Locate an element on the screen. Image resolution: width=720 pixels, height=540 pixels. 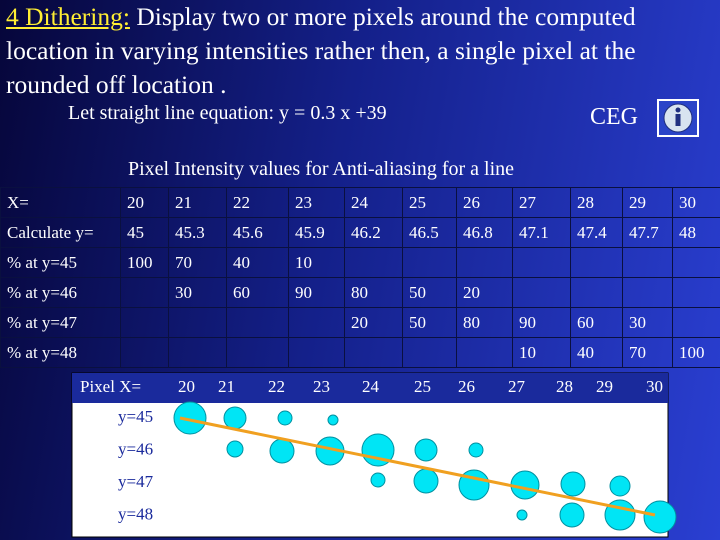
table-cell: 60 is located at coordinates (257, 292).